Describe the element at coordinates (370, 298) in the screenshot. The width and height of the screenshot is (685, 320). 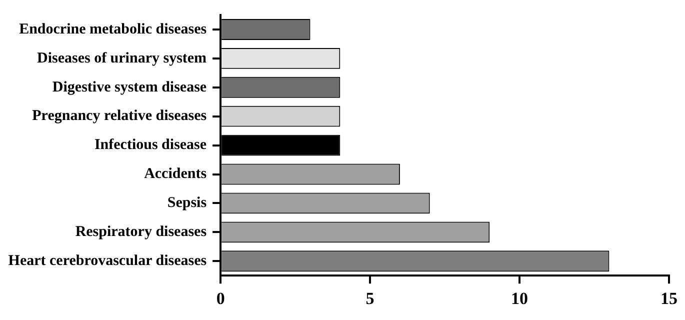
I see `x-tick-label: 5` at that location.